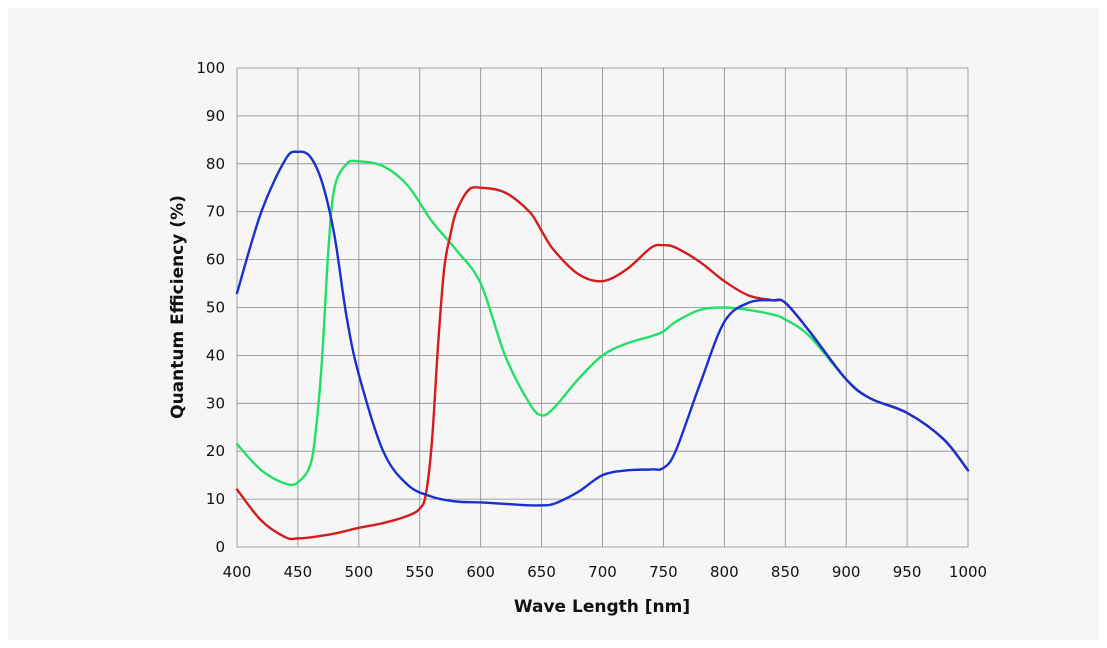  What do you see at coordinates (541, 572) in the screenshot?
I see `x-tick-label: 650` at bounding box center [541, 572].